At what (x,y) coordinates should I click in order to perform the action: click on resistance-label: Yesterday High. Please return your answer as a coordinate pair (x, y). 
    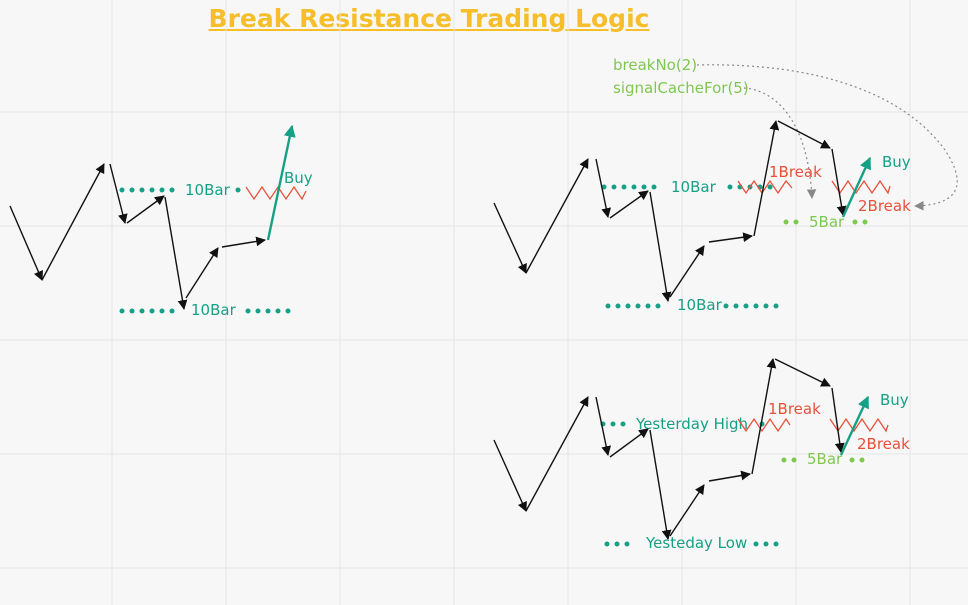
    Looking at the image, I should click on (691, 424).